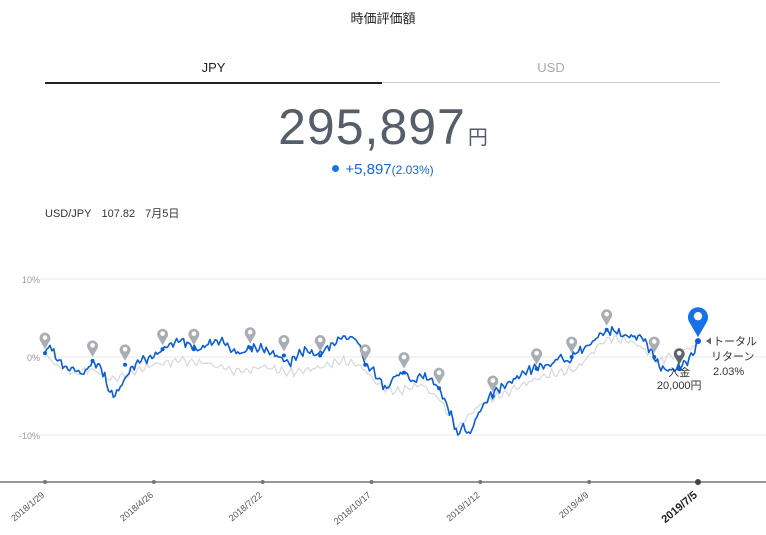 The width and height of the screenshot is (766, 535). Describe the element at coordinates (29, 436) in the screenshot. I see `y-tick-label: -10%` at that location.